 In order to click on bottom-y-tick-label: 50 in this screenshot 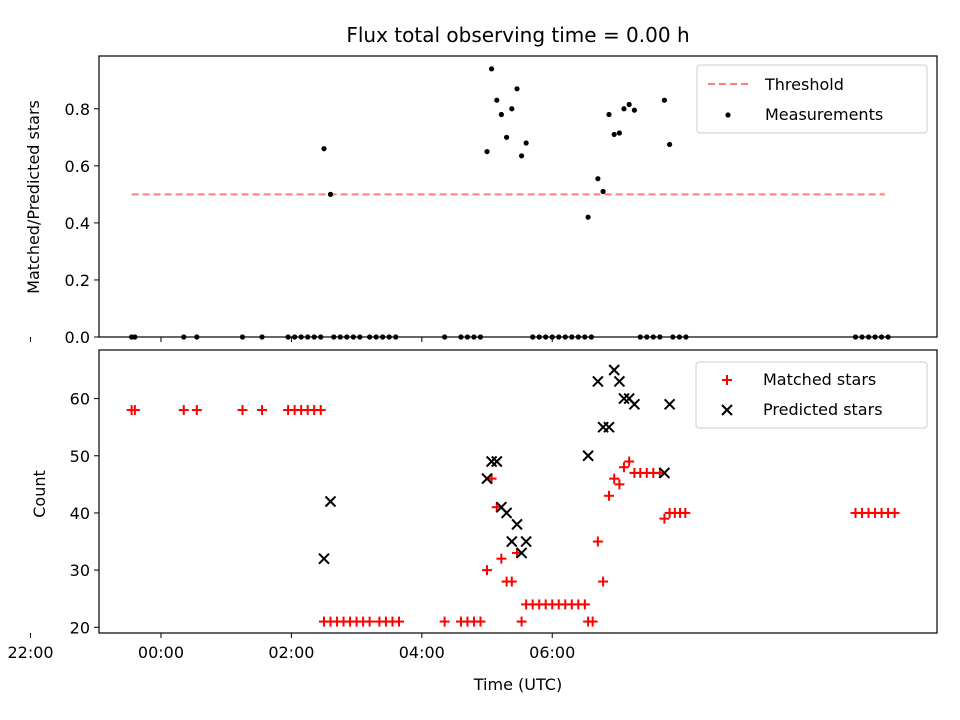, I will do `click(80, 456)`.